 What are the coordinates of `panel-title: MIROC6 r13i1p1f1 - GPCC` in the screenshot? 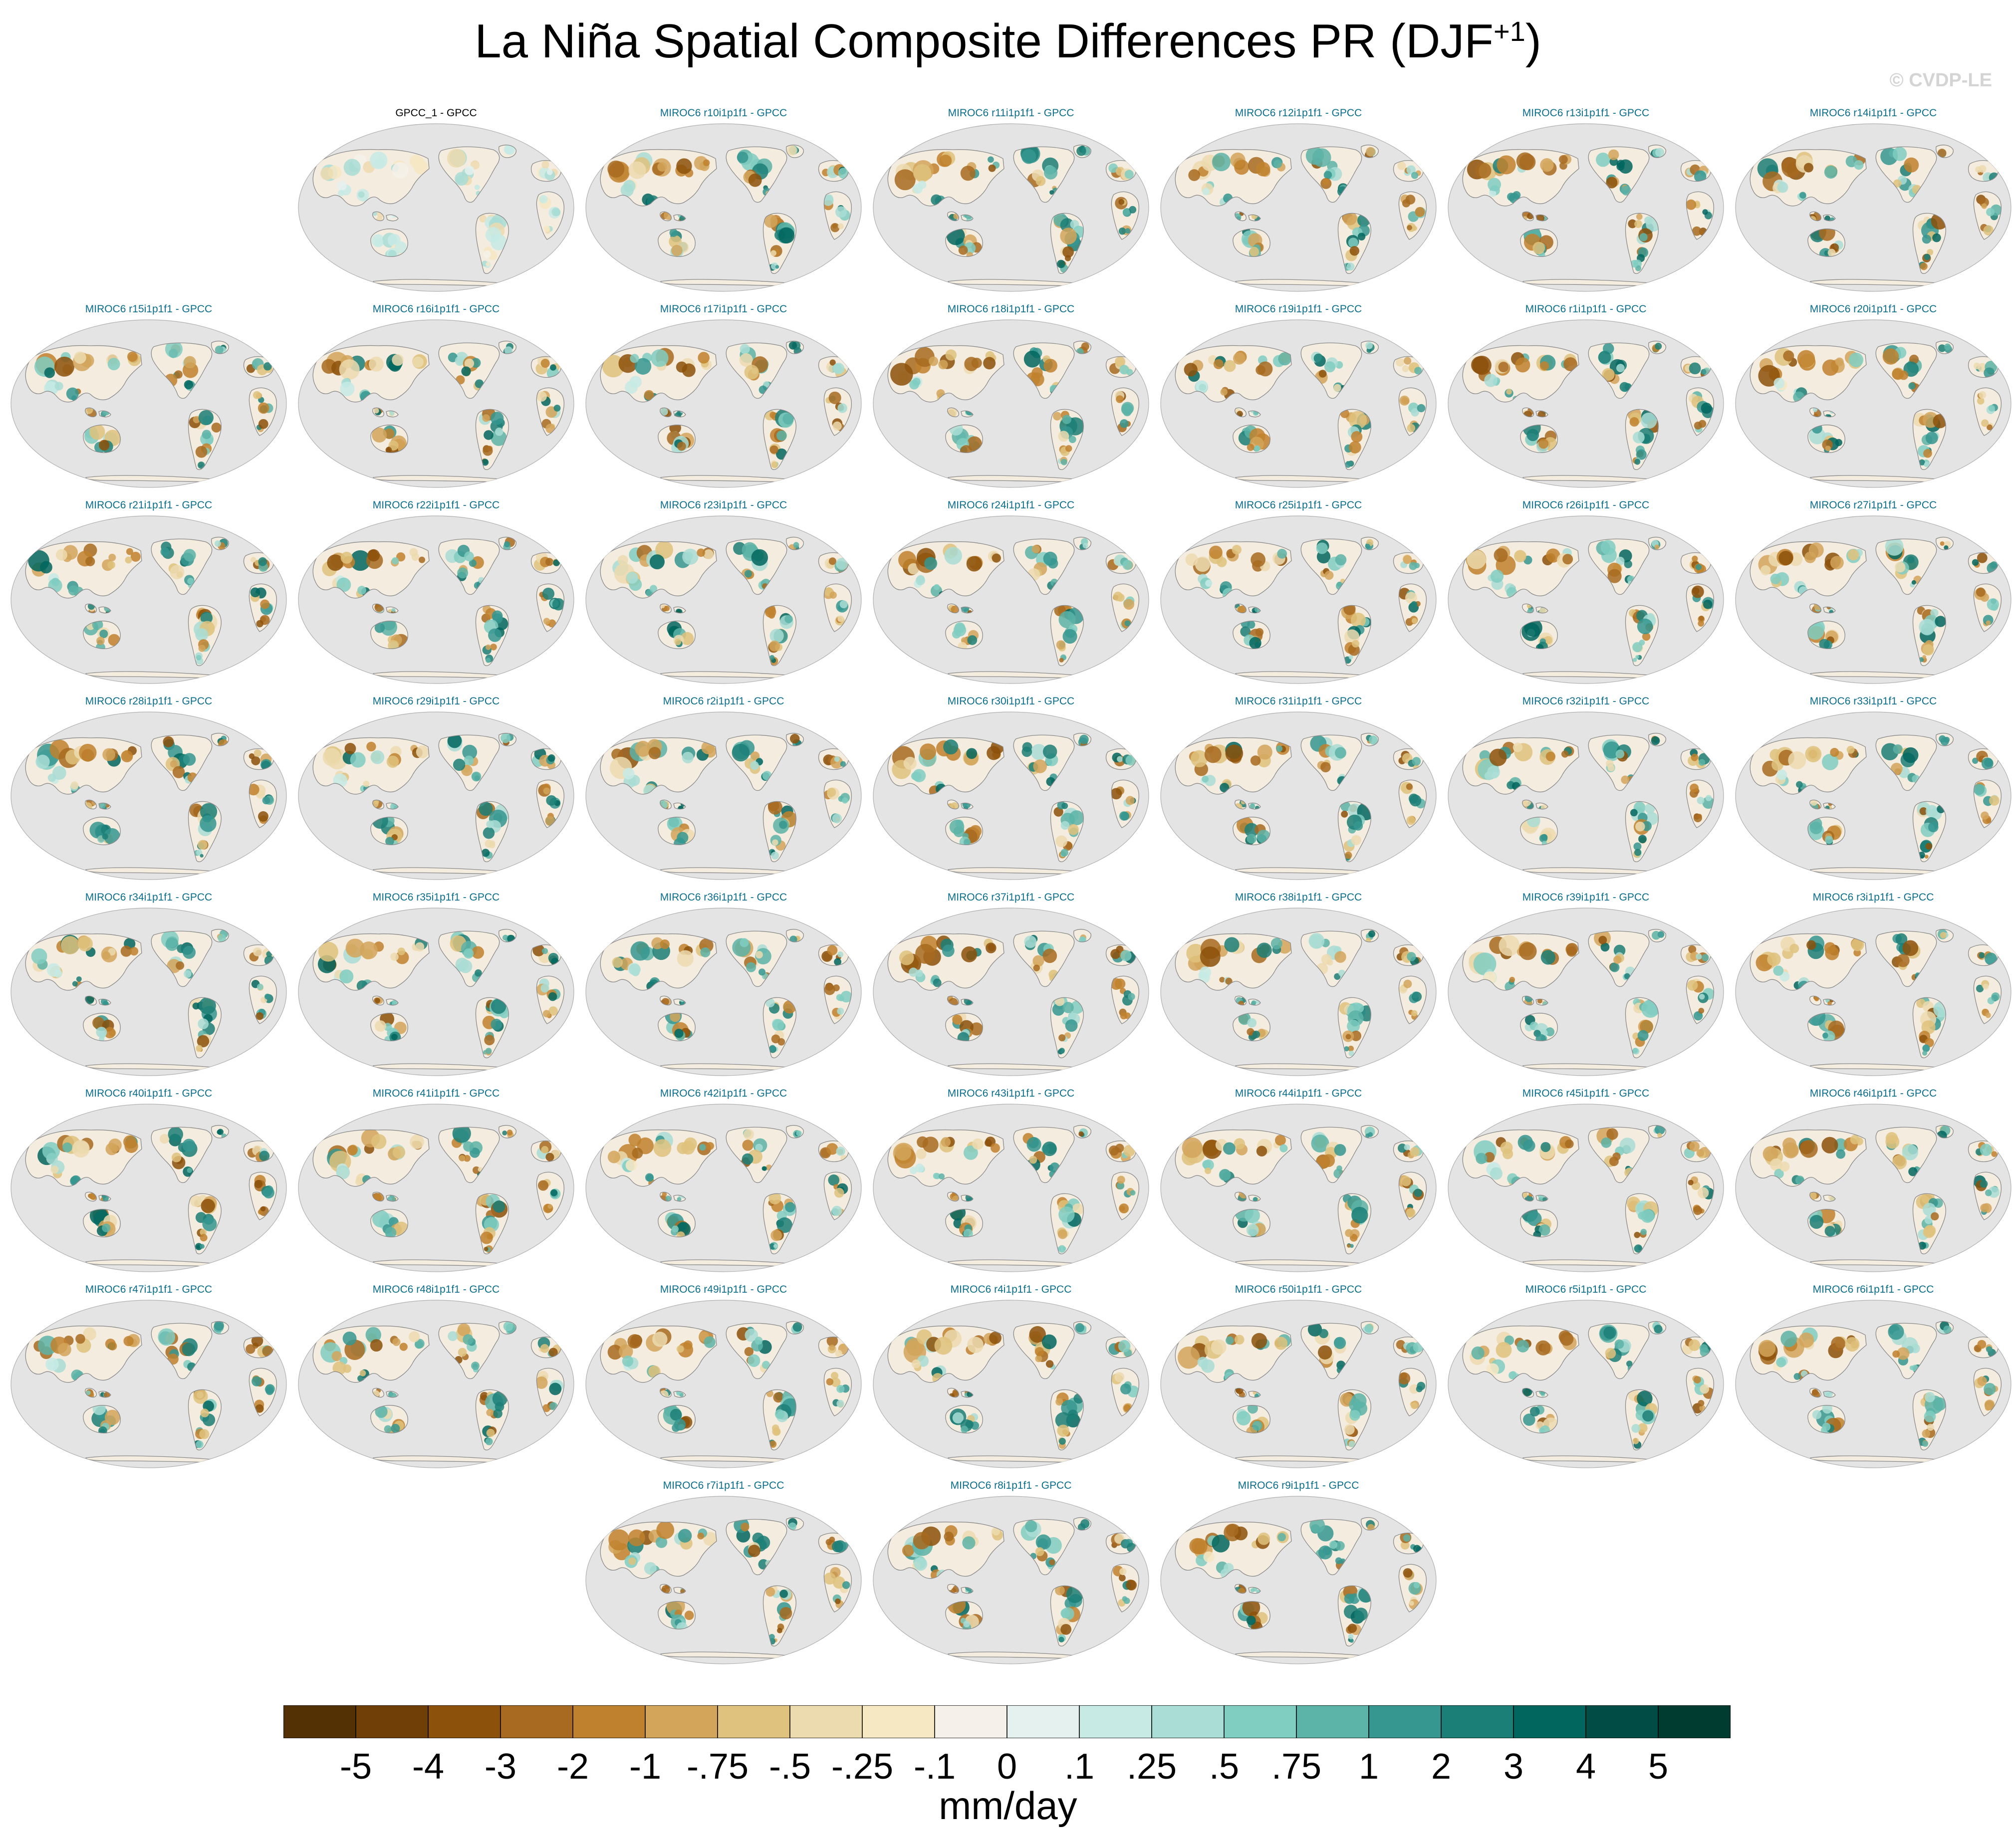 It's located at (1586, 113).